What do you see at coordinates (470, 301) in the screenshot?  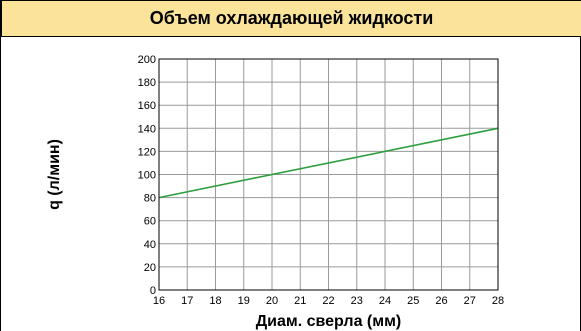 I see `x-tick-label: 27` at bounding box center [470, 301].